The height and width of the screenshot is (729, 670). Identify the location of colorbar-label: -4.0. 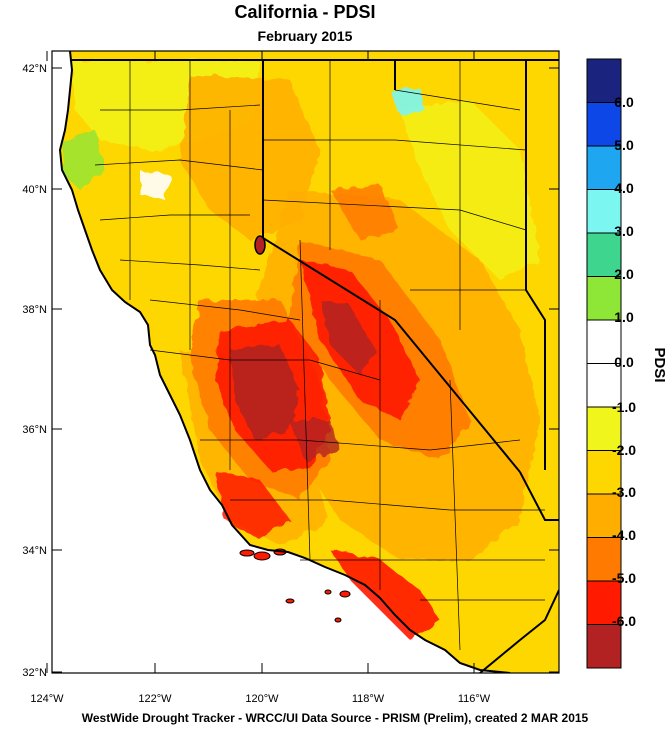
(624, 535).